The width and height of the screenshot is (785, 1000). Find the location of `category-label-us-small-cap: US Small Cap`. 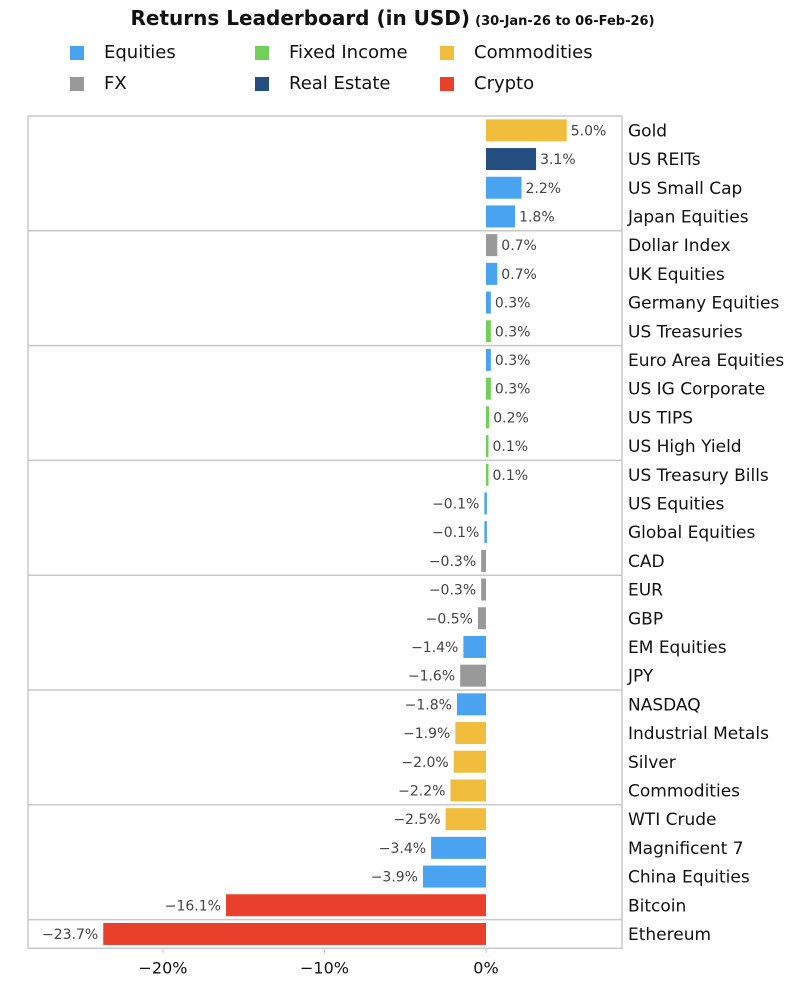

category-label-us-small-cap: US Small Cap is located at coordinates (685, 189).